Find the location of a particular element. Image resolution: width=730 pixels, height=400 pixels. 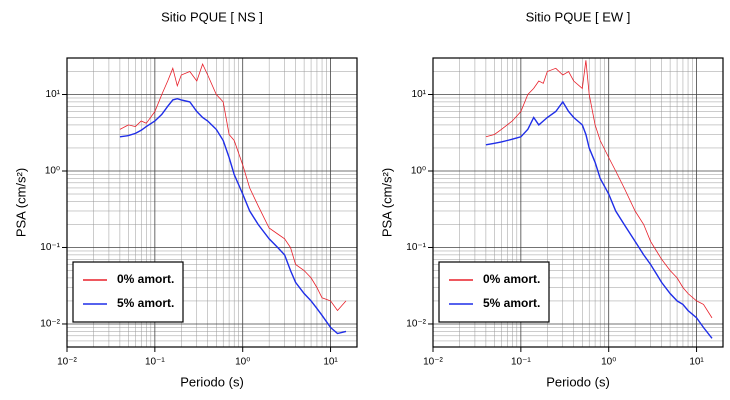

chart-title: Sitio PQUE [ EW ] is located at coordinates (578, 16).